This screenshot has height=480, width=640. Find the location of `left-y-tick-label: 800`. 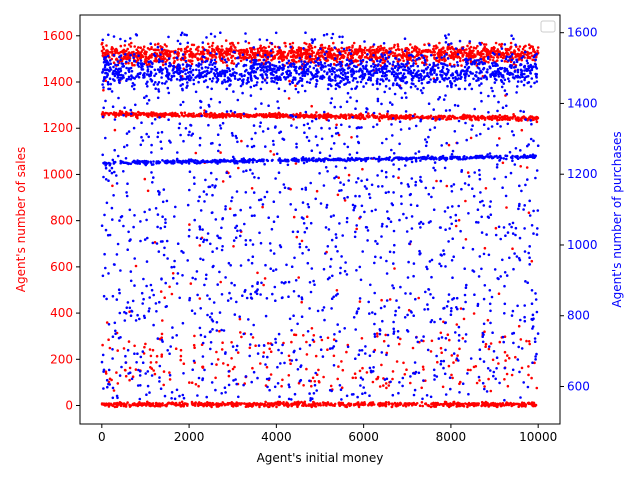

left-y-tick-label: 800 is located at coordinates (61, 221).